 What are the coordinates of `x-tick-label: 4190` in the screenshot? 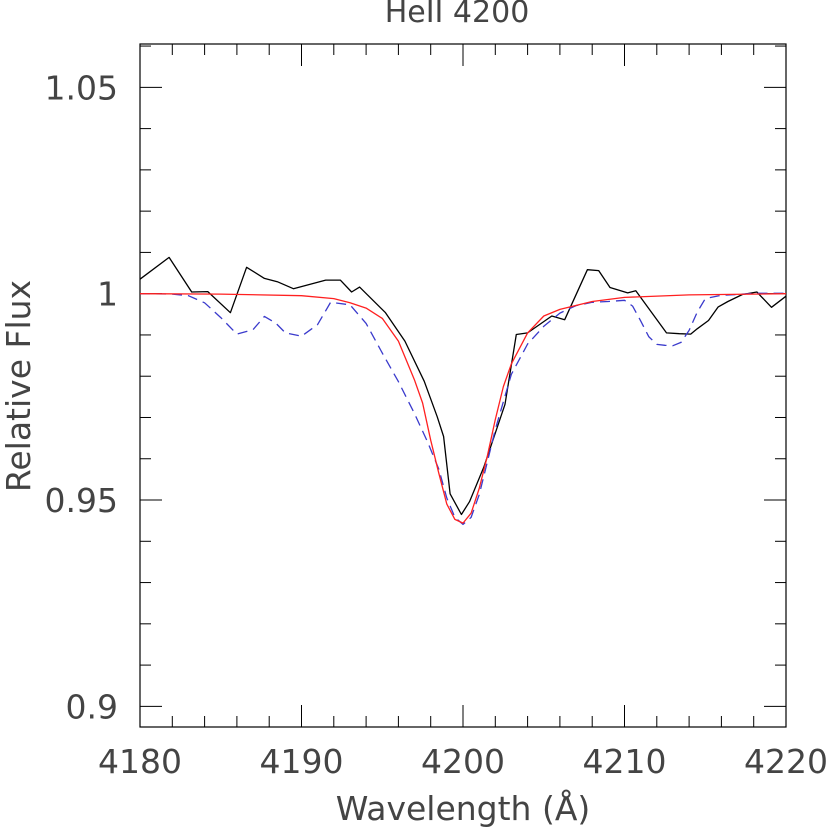 It's located at (302, 761).